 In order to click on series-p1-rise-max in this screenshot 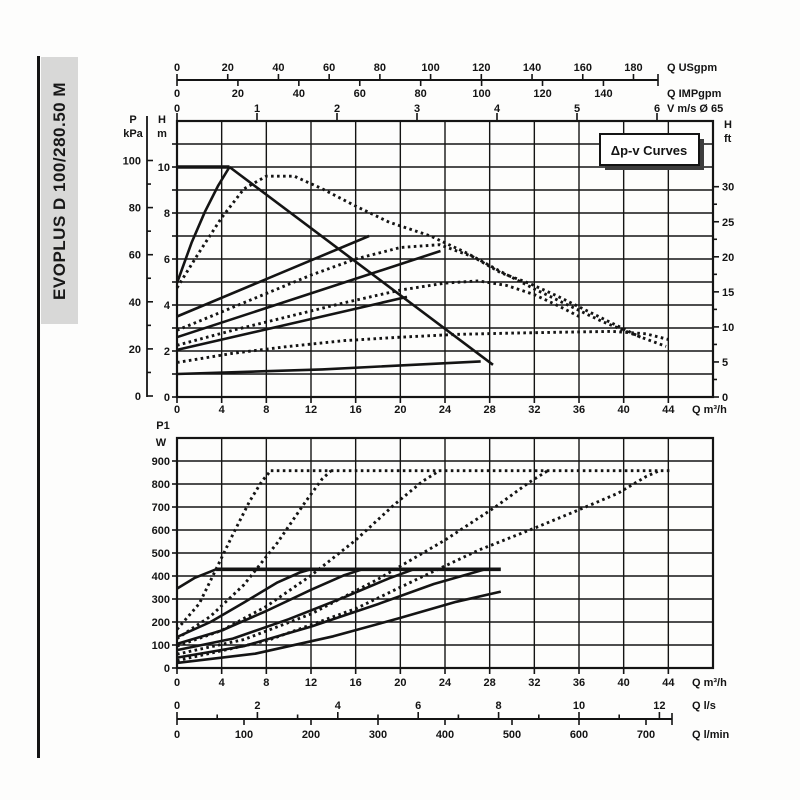, I will do `click(196, 579)`.